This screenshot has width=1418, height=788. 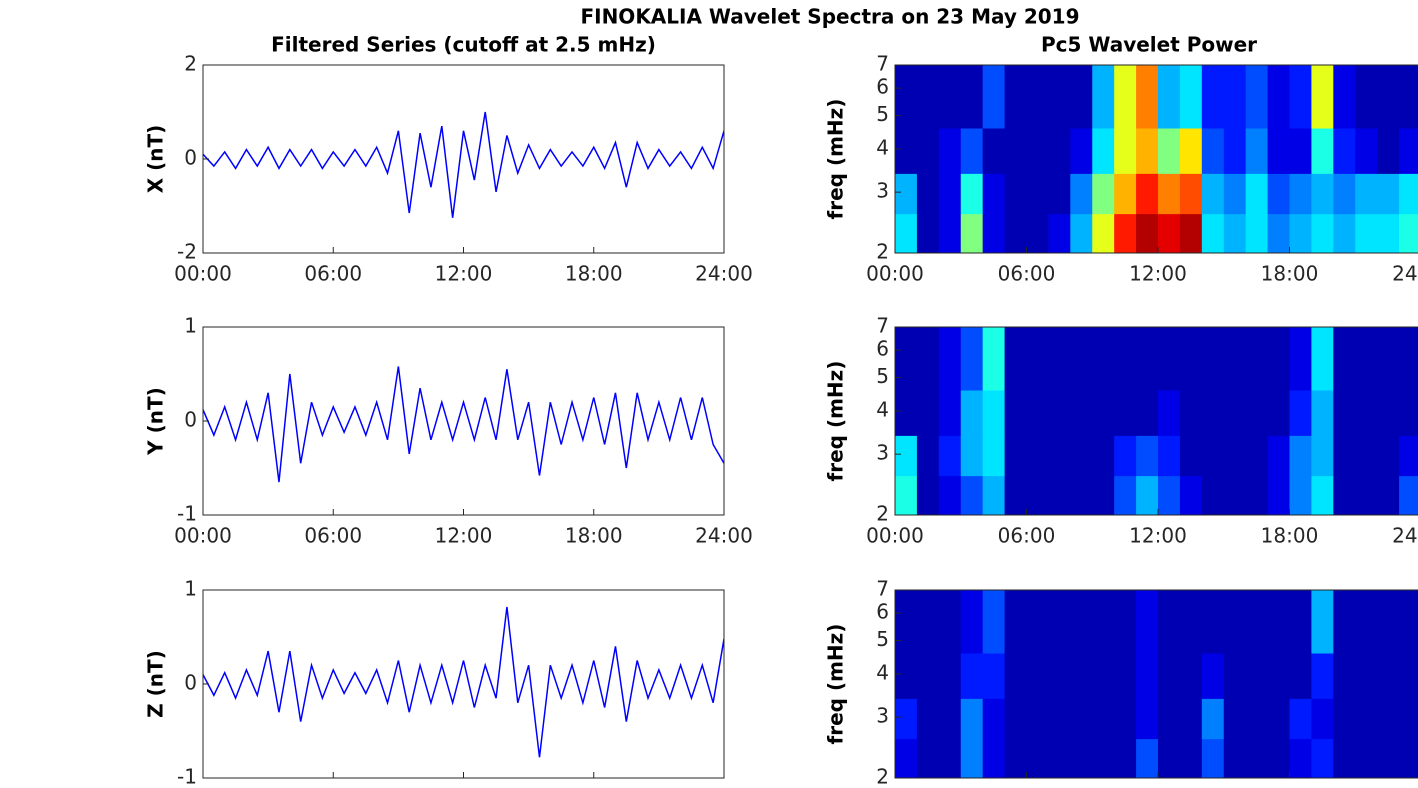 I want to click on plot-background, so click(x=463, y=421).